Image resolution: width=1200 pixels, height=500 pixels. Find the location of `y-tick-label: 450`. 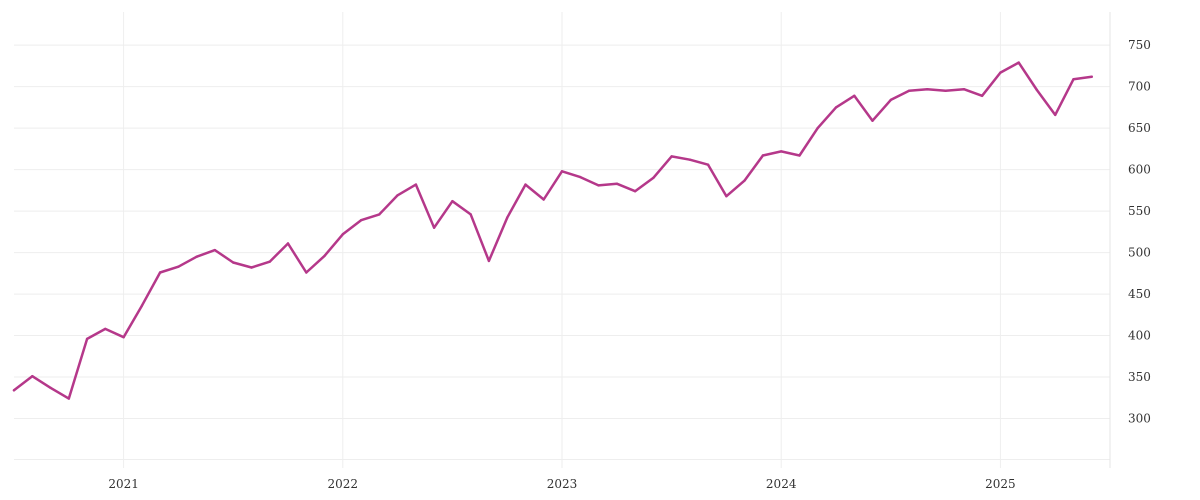

y-tick-label: 450 is located at coordinates (1139, 294).